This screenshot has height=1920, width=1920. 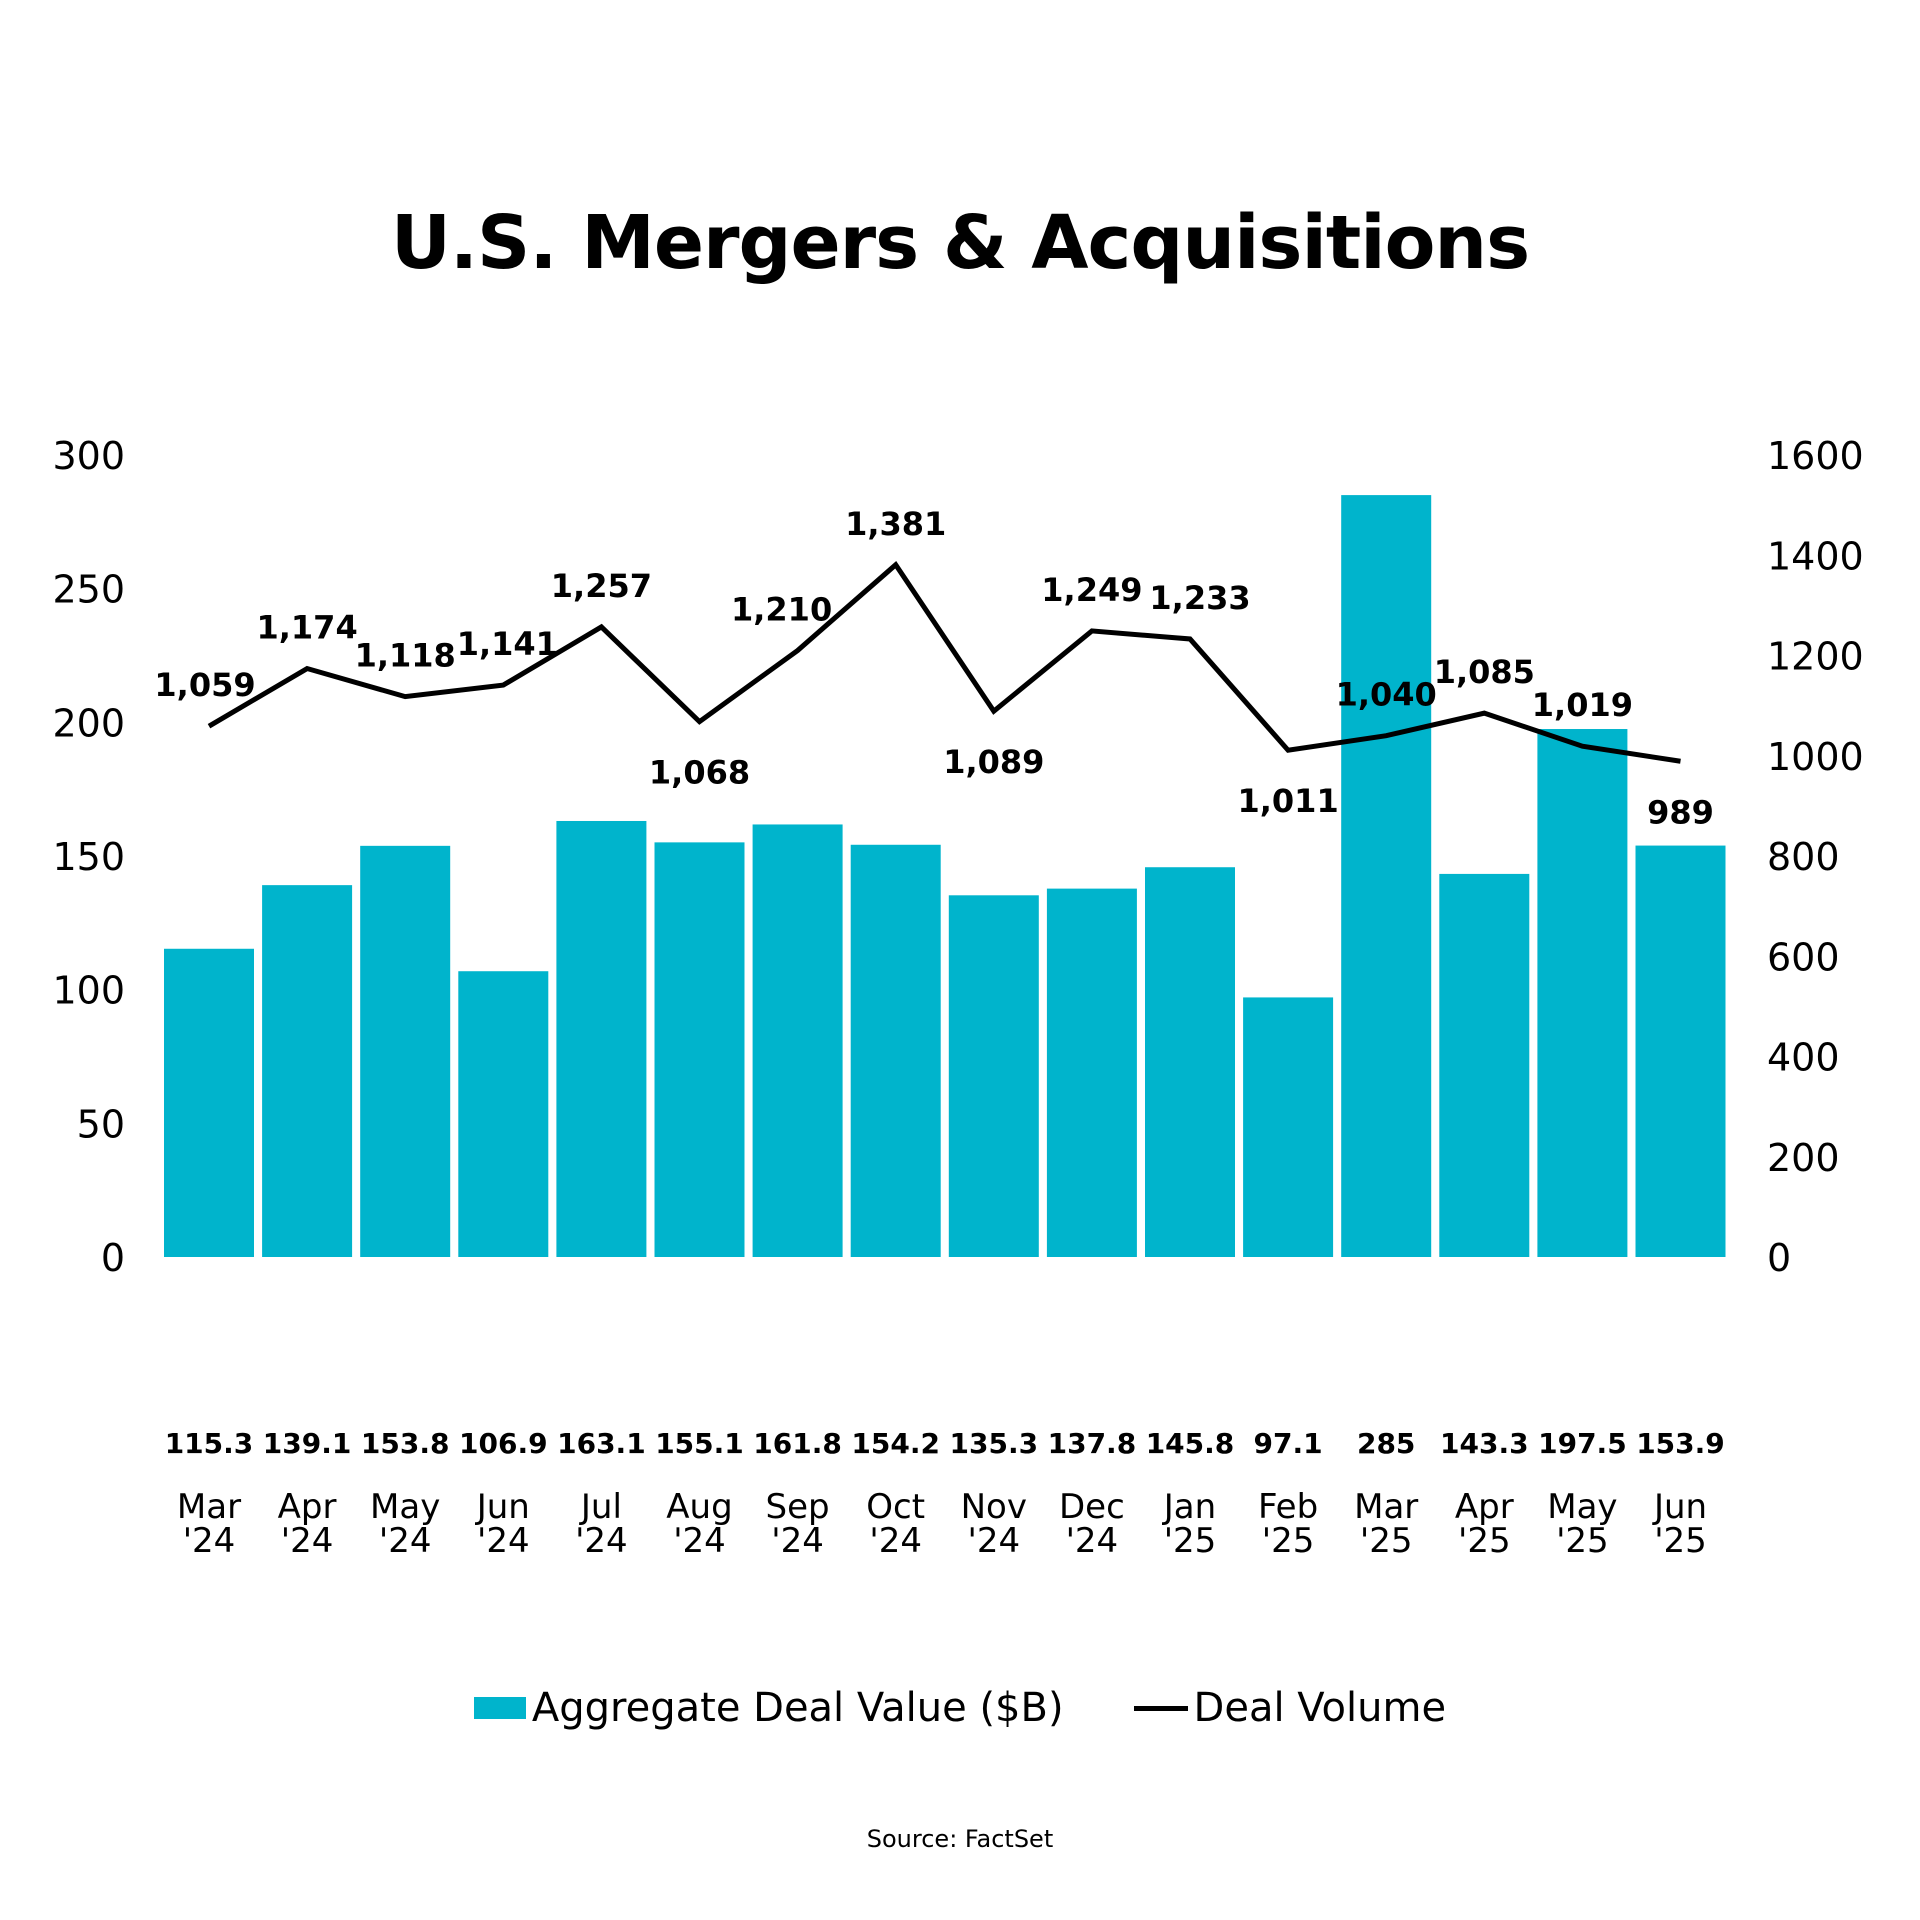 I want to click on y-right-tick-label: 1200, so click(x=1815, y=657).